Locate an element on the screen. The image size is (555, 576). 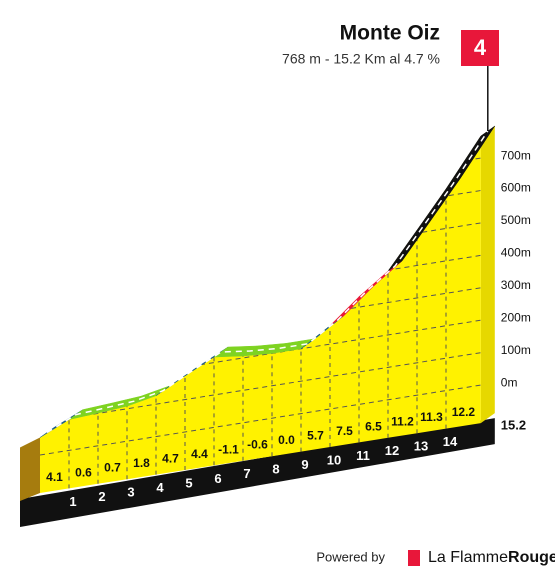
gradient-label: 6.5 is located at coordinates (373, 426).